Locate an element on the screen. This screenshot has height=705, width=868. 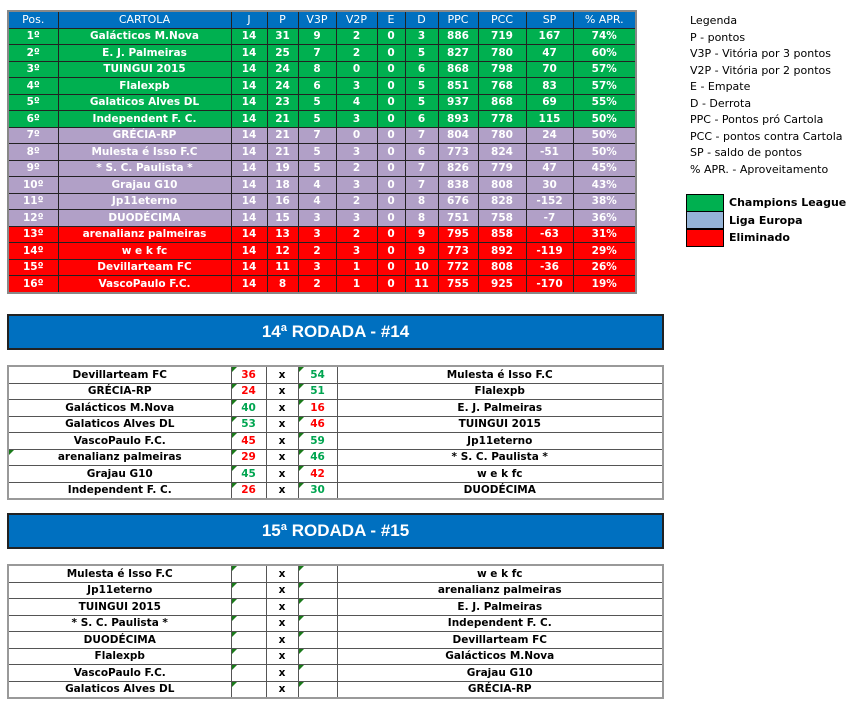
table-cell: 6º is located at coordinates (33, 119).